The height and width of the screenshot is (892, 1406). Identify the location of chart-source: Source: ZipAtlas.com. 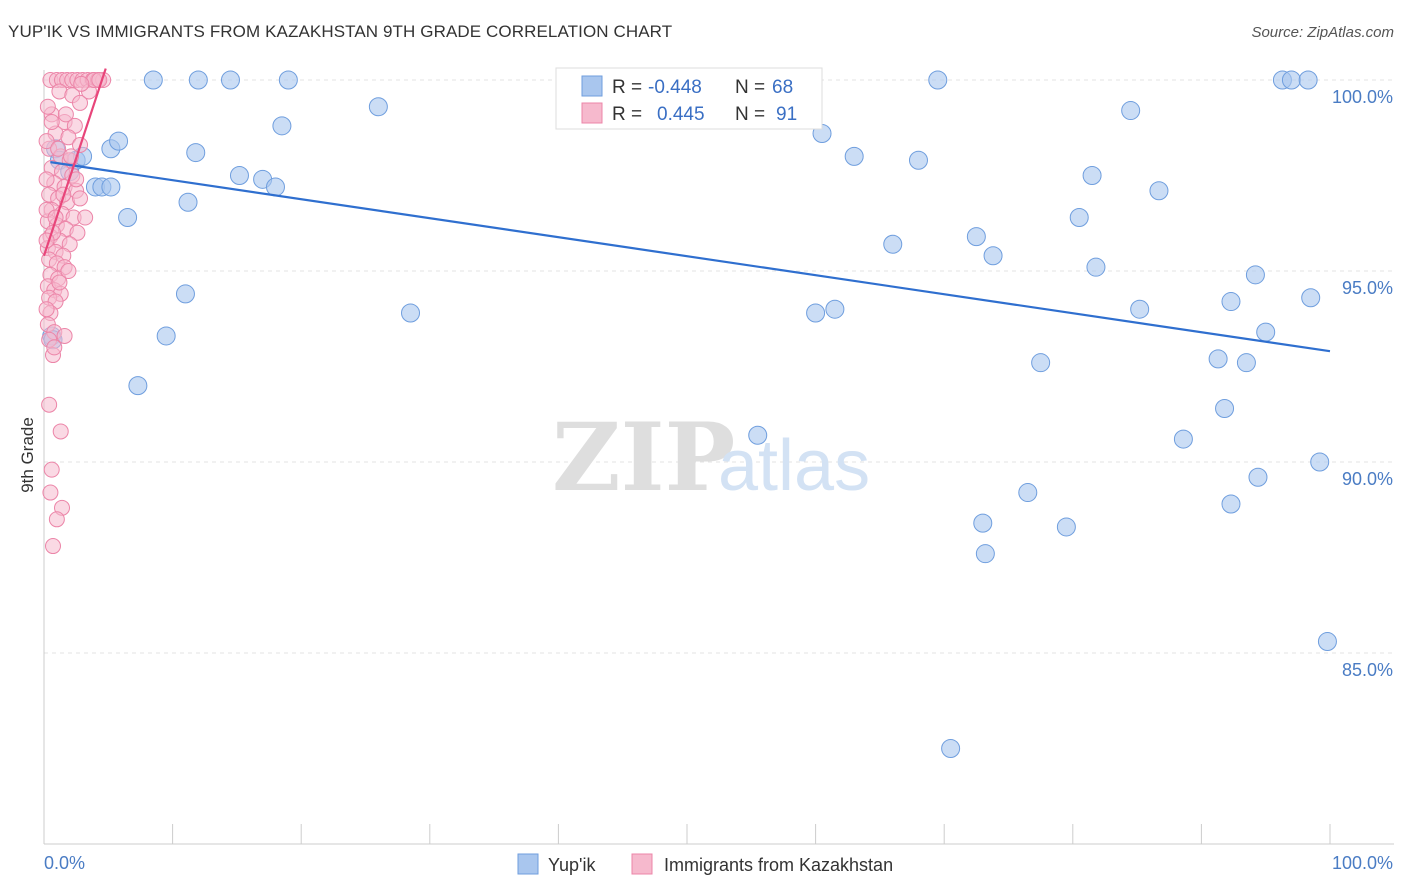
(1322, 32).